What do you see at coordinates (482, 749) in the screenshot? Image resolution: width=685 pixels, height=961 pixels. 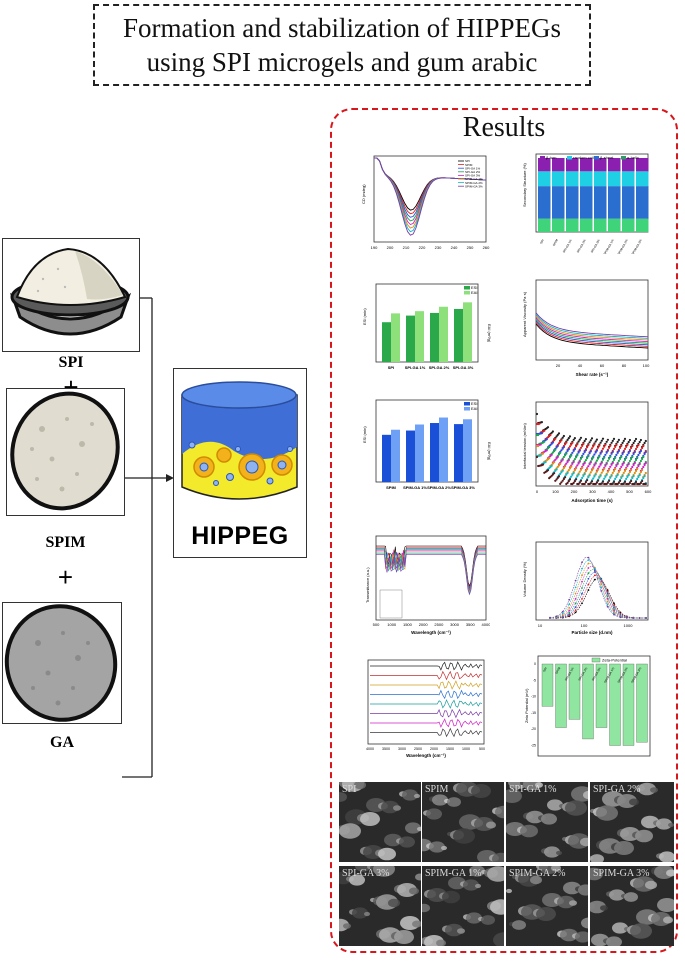 I see `ftir2-xtick: 500` at bounding box center [482, 749].